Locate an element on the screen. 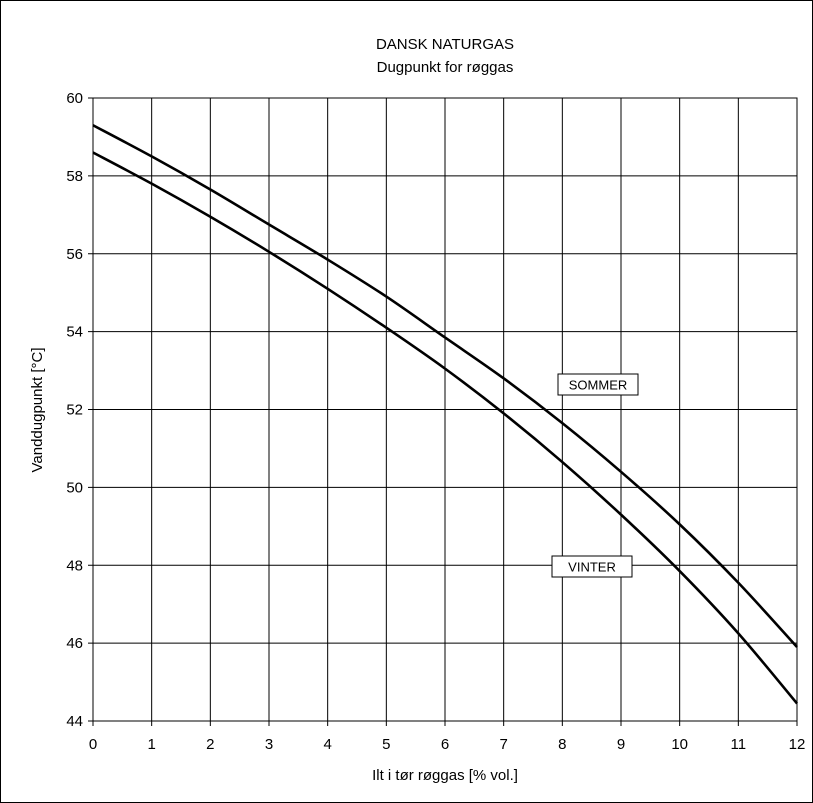 The image size is (813, 803). chart-title: DANSK NATURGAS is located at coordinates (445, 44).